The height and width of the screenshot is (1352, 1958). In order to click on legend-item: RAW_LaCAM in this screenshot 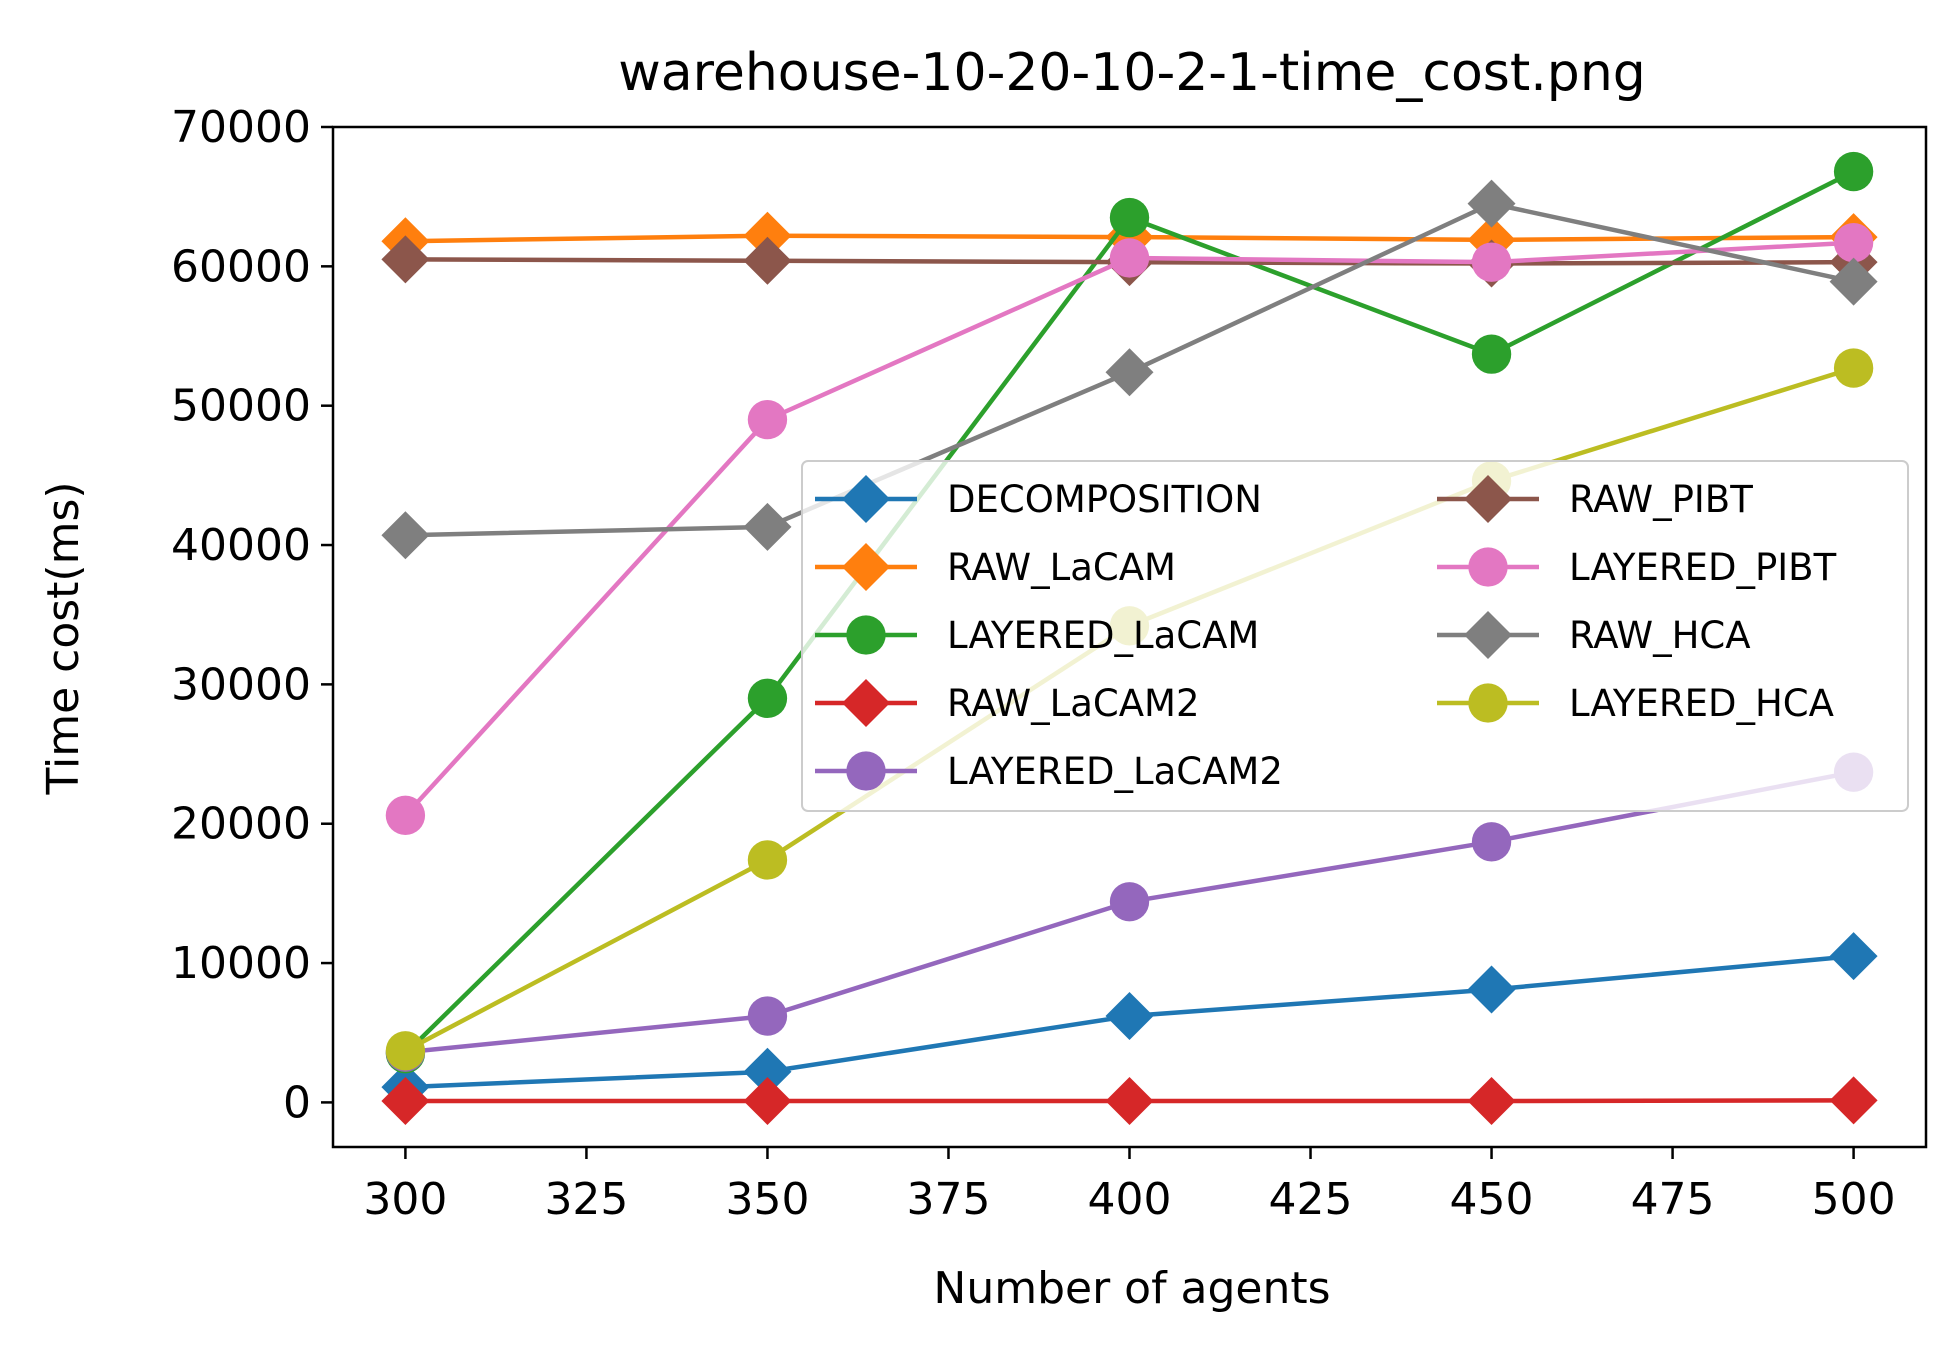, I will do `click(995, 567)`.